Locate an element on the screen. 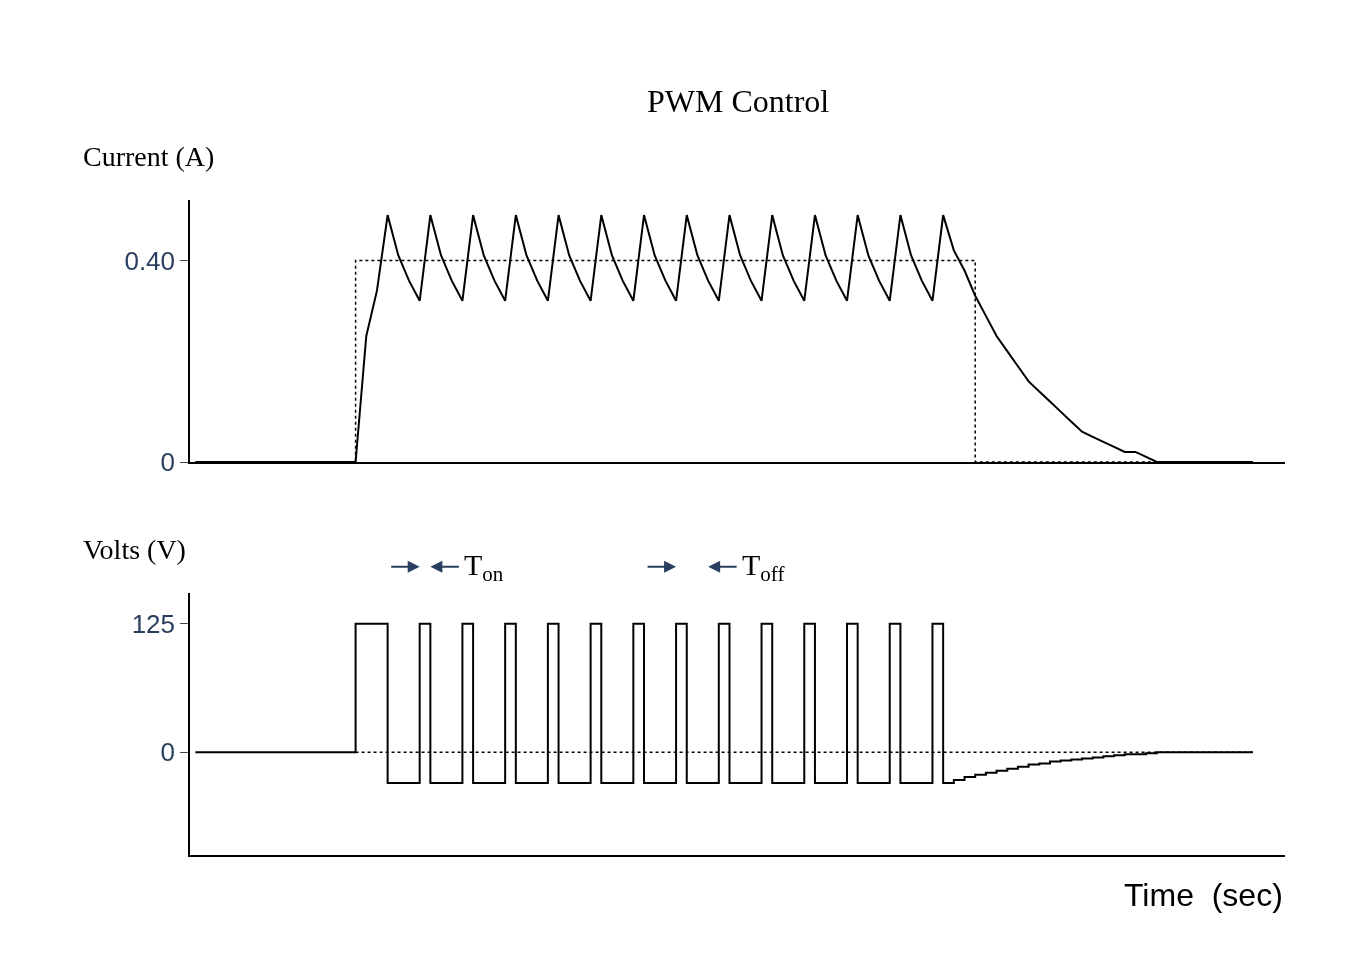 The image size is (1345, 965). y-axis-title: Volts (V) is located at coordinates (134, 549).